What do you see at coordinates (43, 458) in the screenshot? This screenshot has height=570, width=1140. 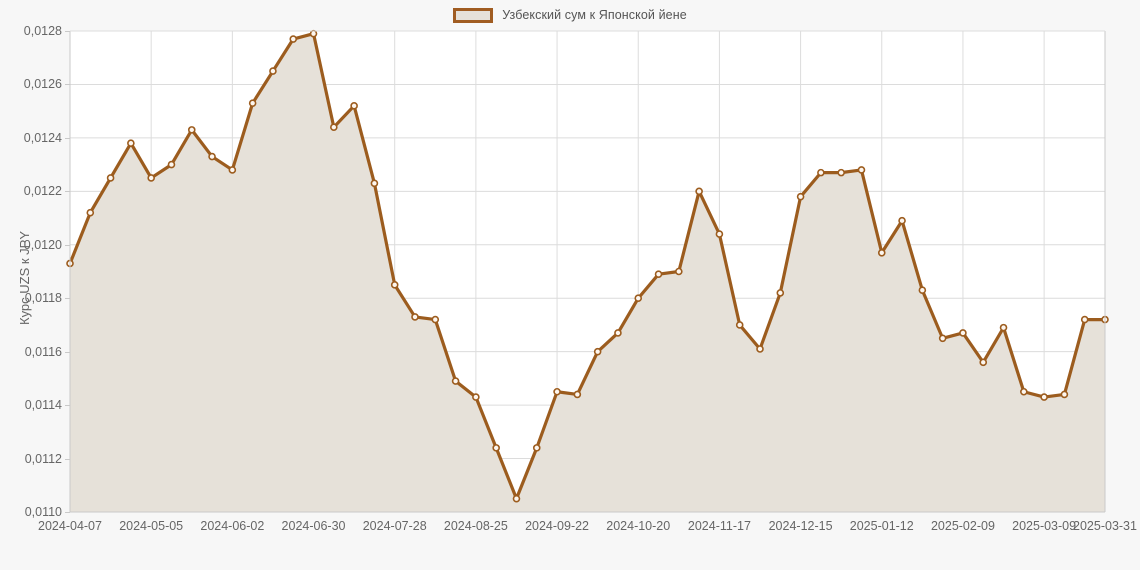 I see `y-tick-label: 0,0112` at bounding box center [43, 458].